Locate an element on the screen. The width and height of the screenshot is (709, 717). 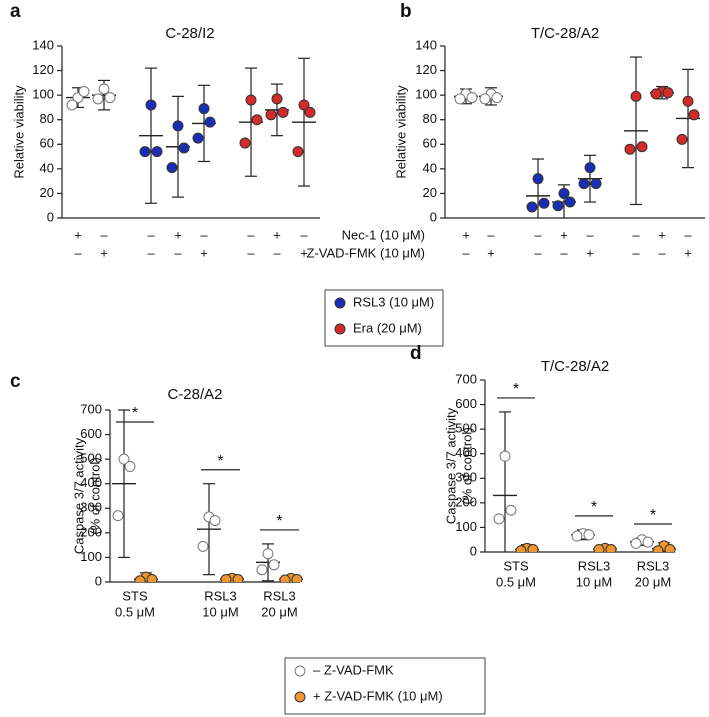
x-tick-label: STS is located at coordinates (135, 595).